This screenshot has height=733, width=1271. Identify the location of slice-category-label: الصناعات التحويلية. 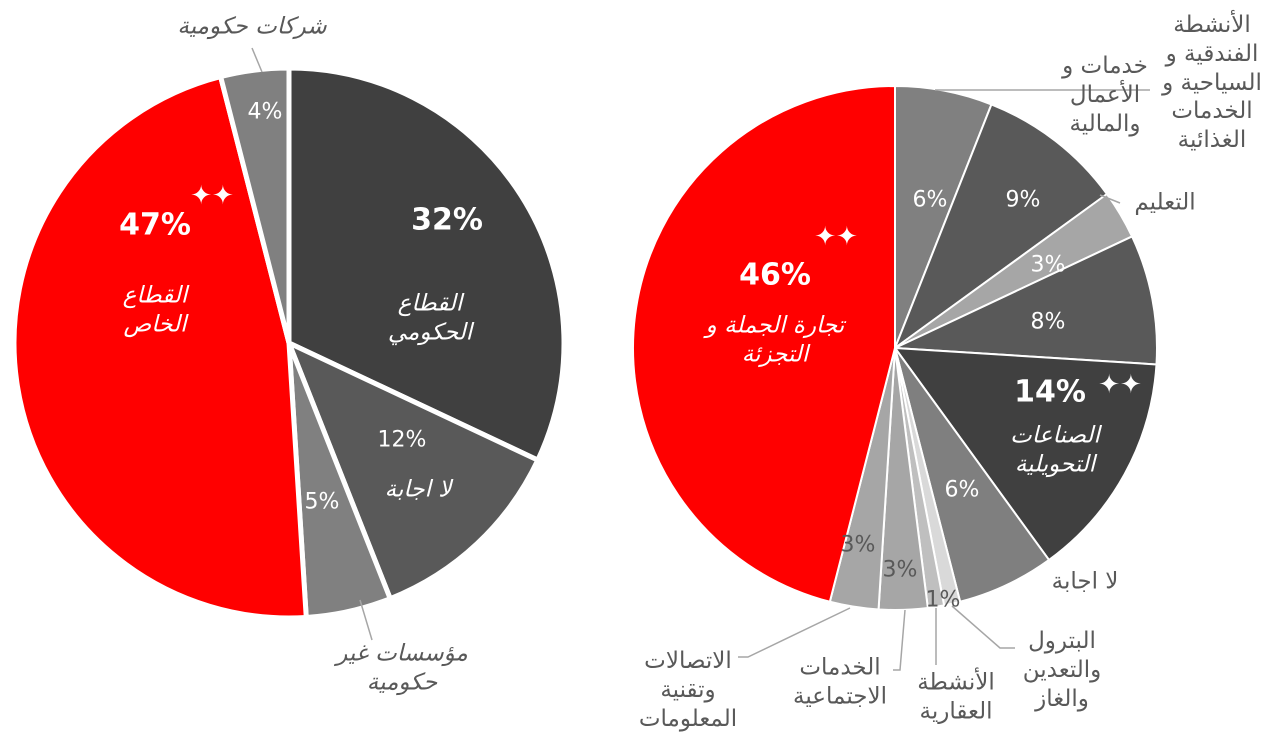
(1055, 449).